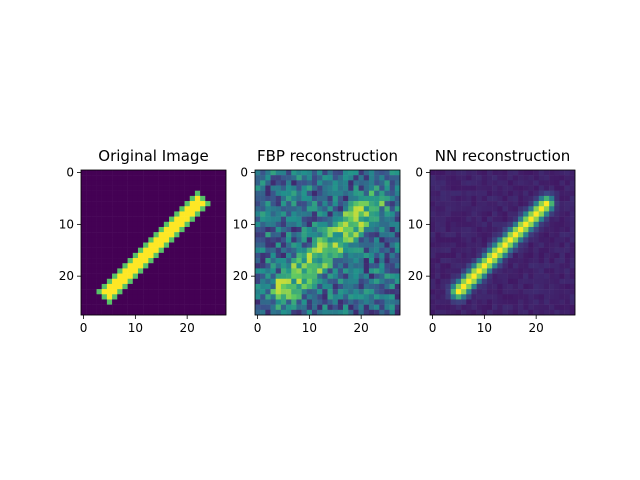 The width and height of the screenshot is (640, 480). Describe the element at coordinates (503, 156) in the screenshot. I see `chart-title: NN reconstruction` at that location.